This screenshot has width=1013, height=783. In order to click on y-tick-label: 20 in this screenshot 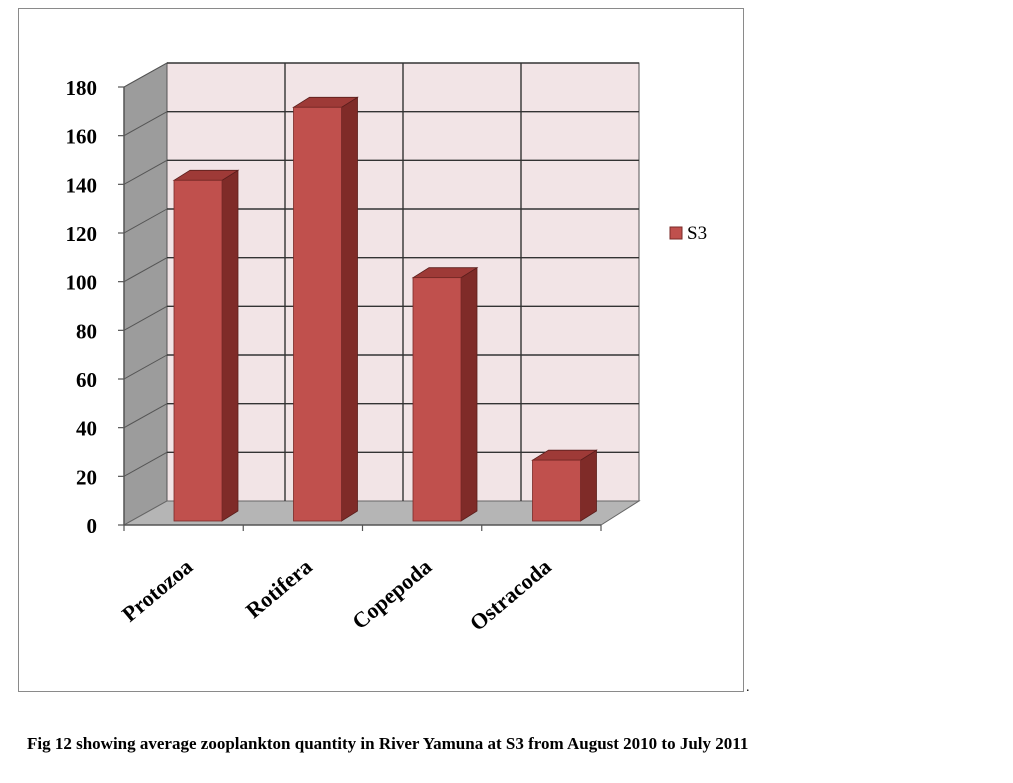, I will do `click(86, 477)`.